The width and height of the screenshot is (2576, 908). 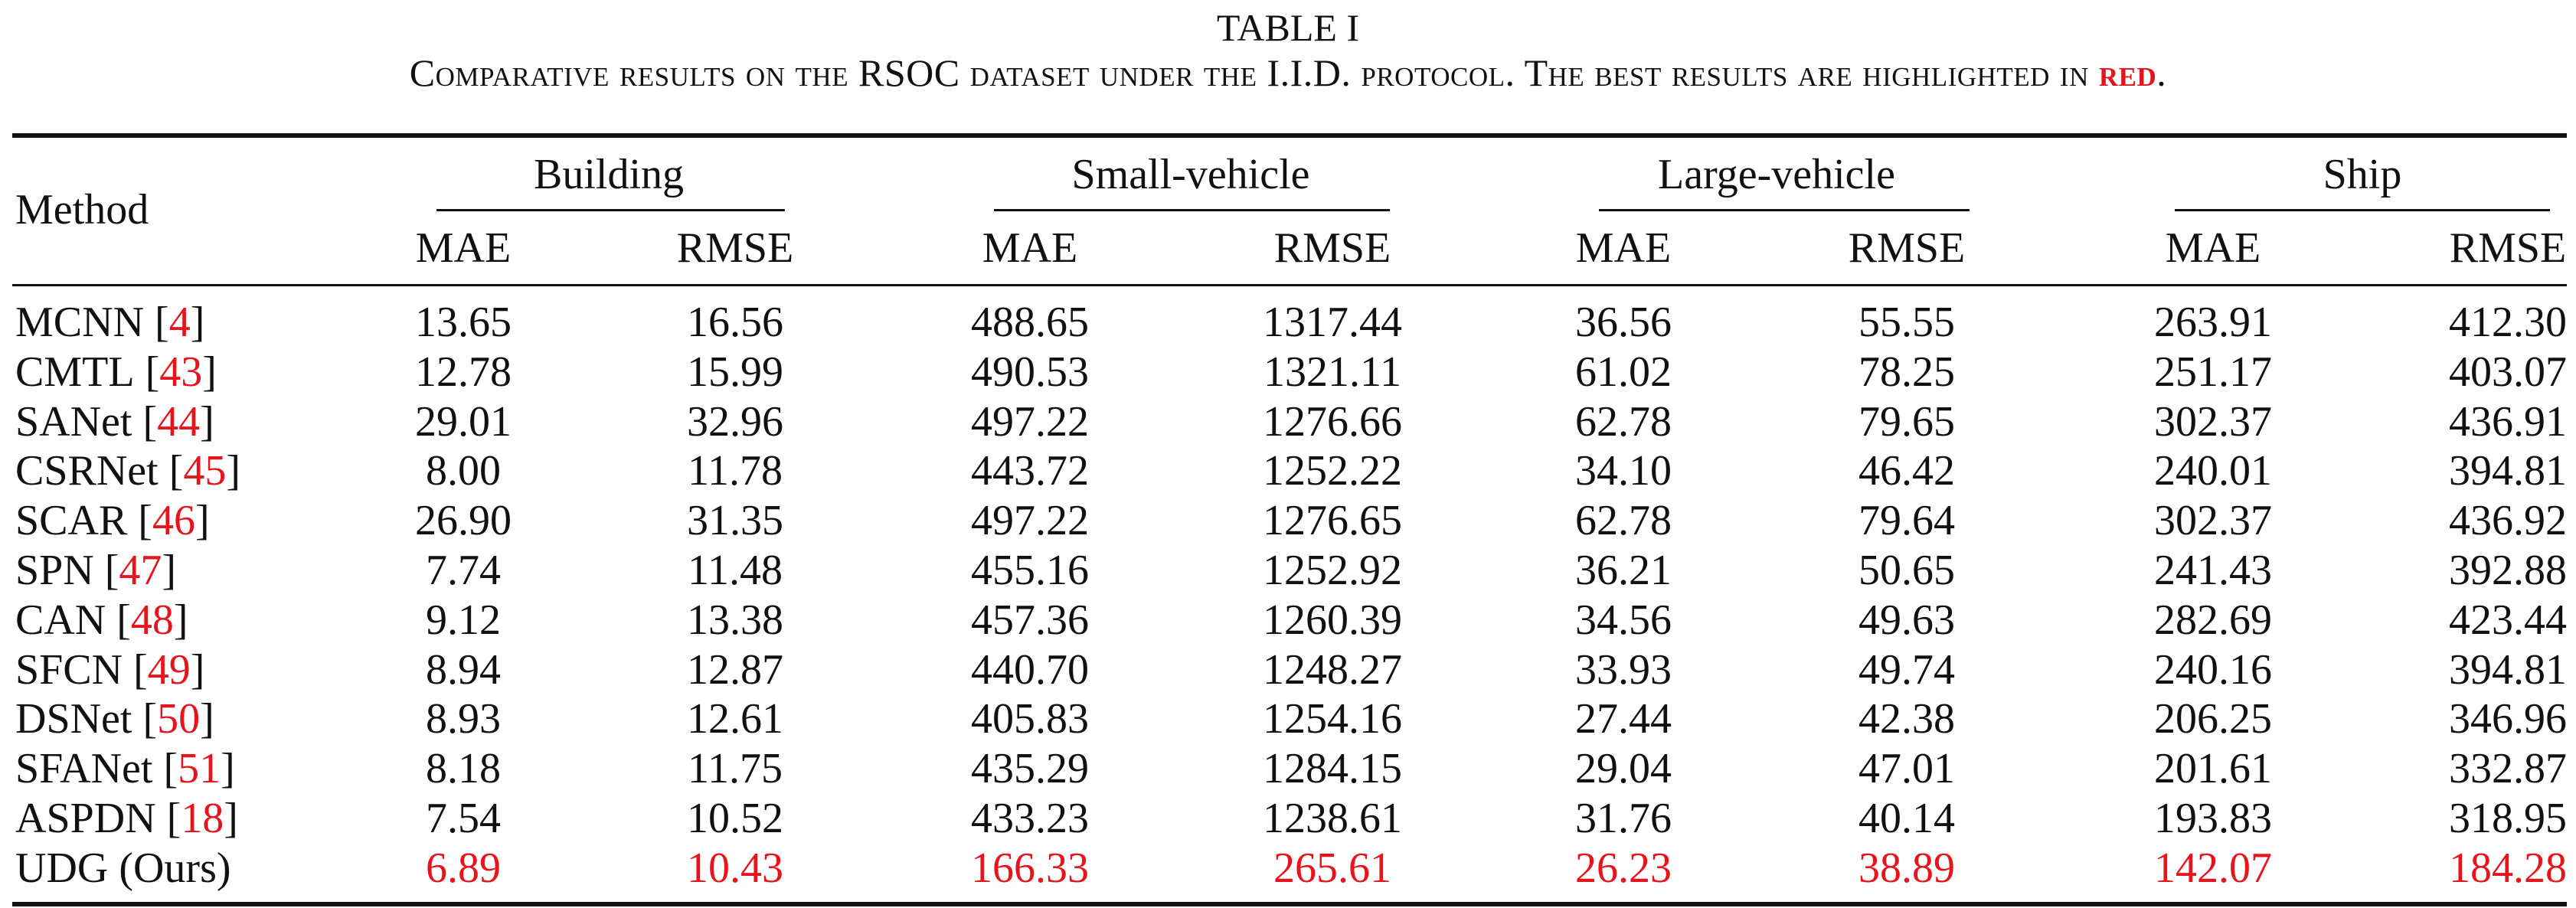 What do you see at coordinates (75, 372) in the screenshot?
I see `method-name: CMTL` at bounding box center [75, 372].